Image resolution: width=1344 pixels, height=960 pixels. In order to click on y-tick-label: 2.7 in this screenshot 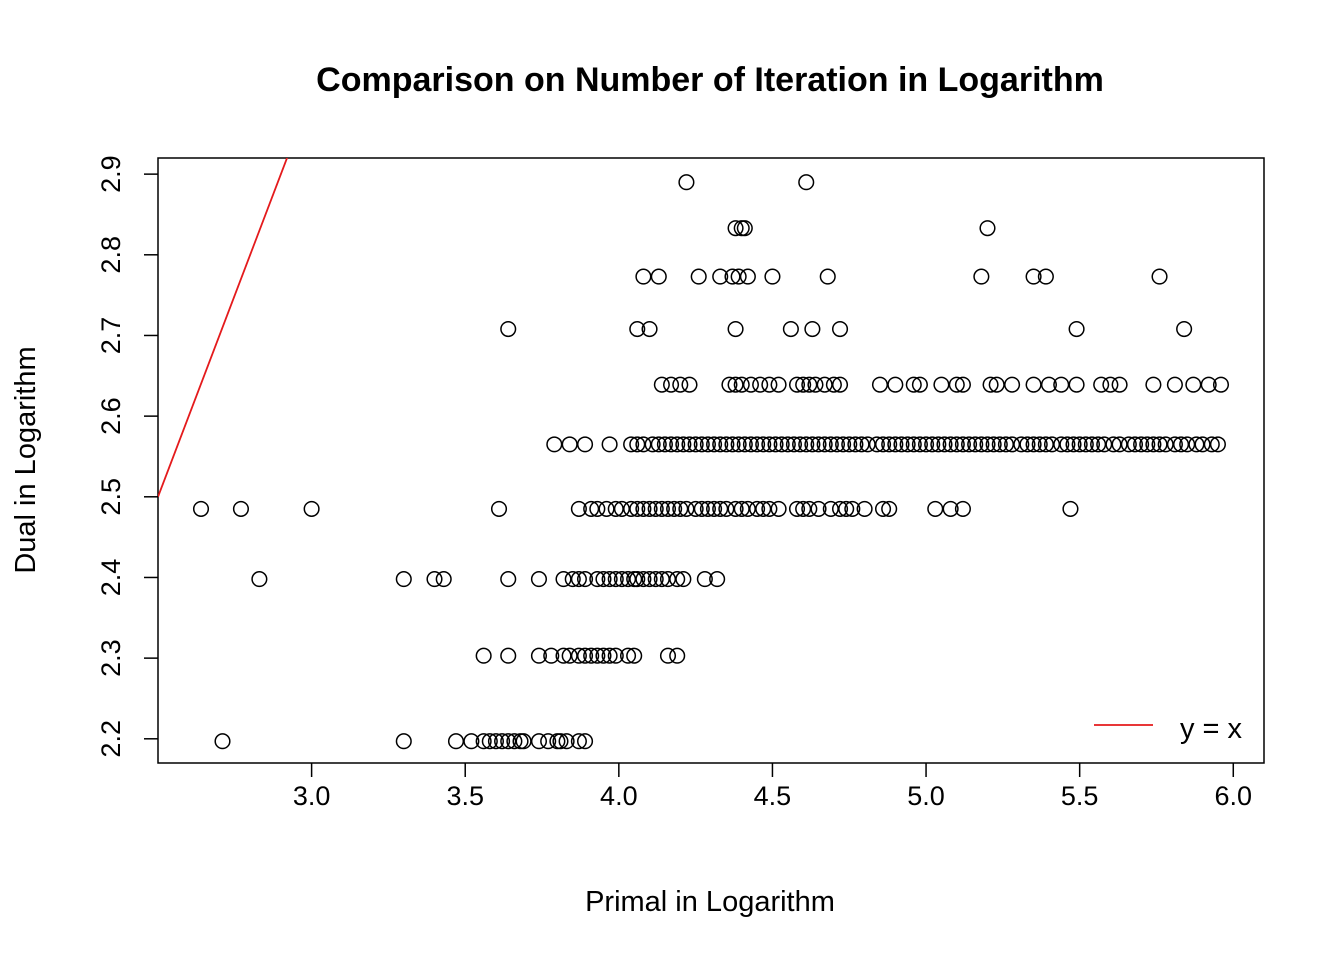, I will do `click(111, 336)`.